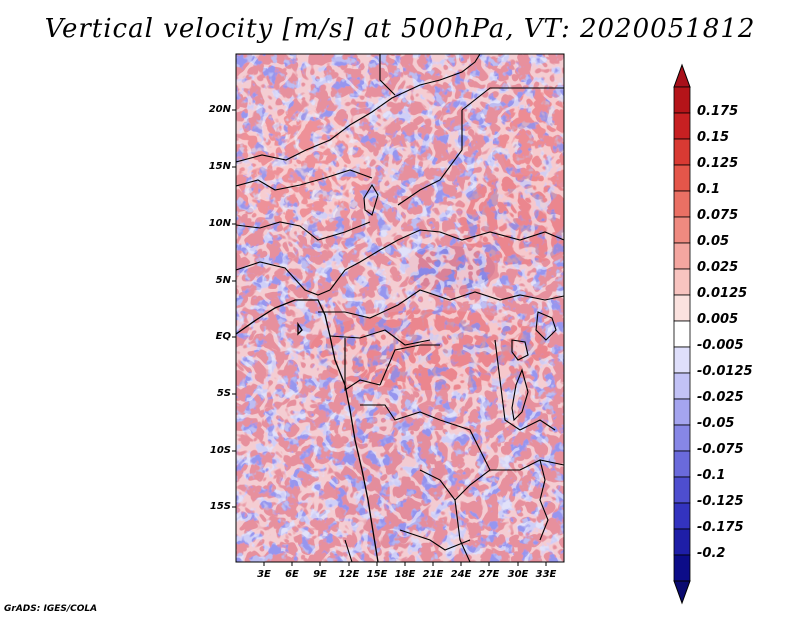 The width and height of the screenshot is (800, 618). What do you see at coordinates (720, 345) in the screenshot?
I see `colorbar-tick-label: -0.005` at bounding box center [720, 345].